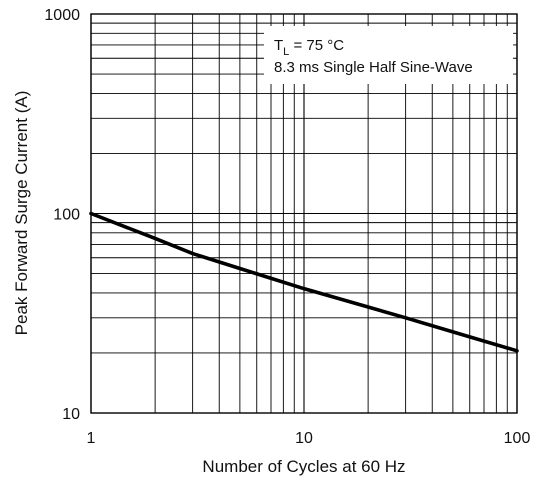 This screenshot has width=544, height=484. What do you see at coordinates (21, 213) in the screenshot?
I see `y-axis-title: Peak Forward Surge Current (A)` at bounding box center [21, 213].